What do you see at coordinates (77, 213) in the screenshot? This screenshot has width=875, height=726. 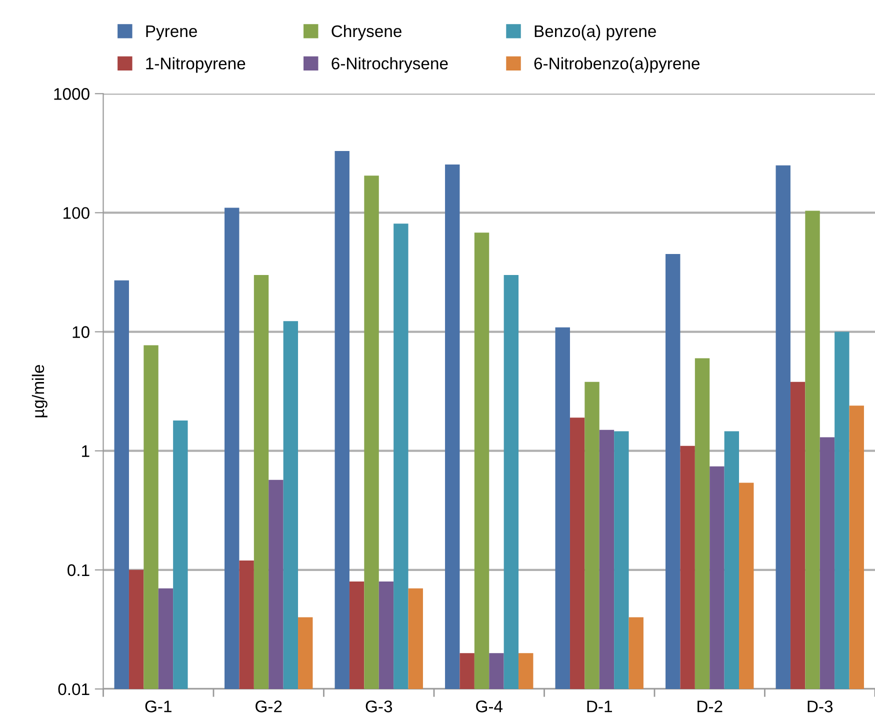 I see `y-tick-label: 100` at bounding box center [77, 213].